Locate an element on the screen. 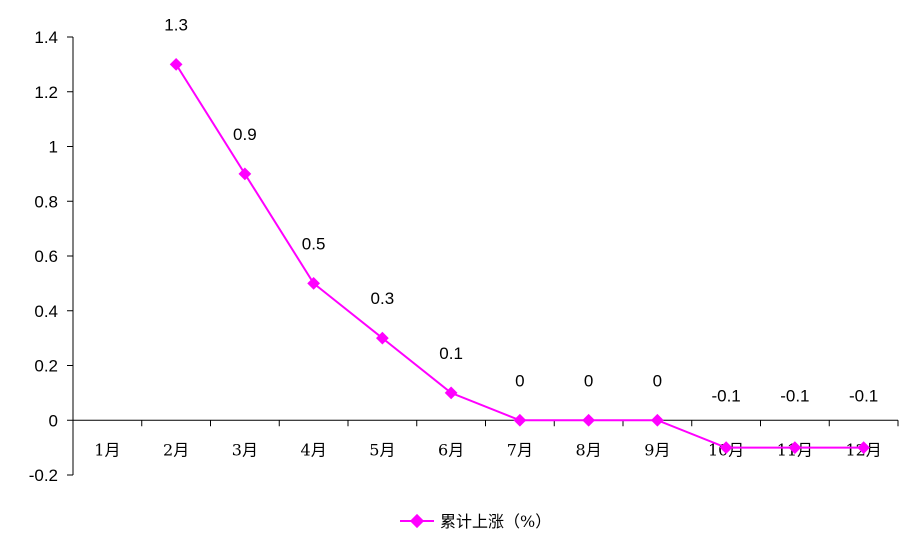 This screenshot has width=918, height=543. x-tick-label: 7月 is located at coordinates (520, 449).